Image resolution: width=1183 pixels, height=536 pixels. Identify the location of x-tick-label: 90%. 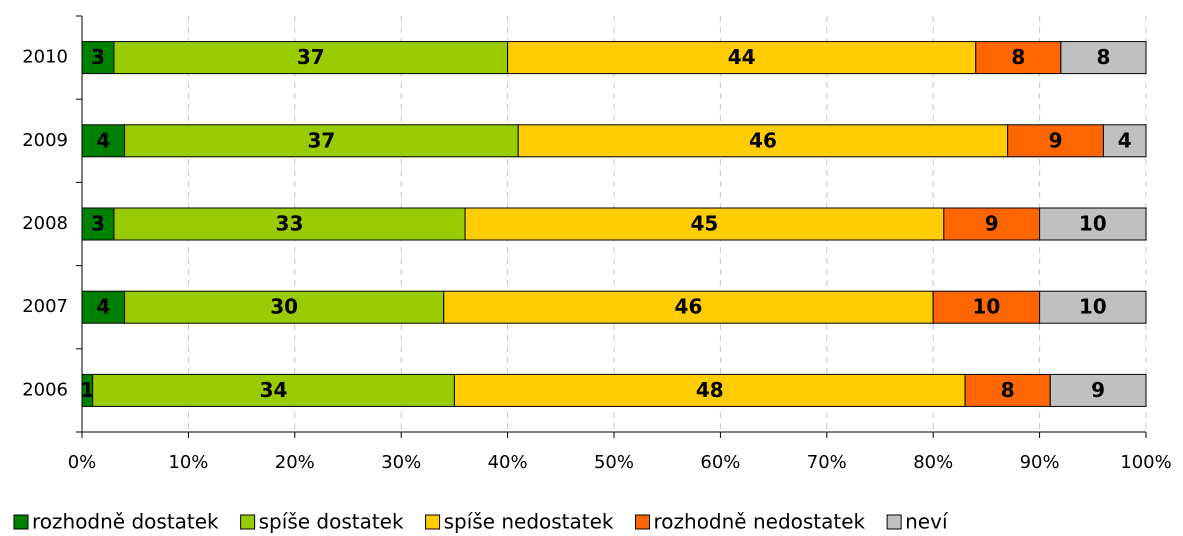
(1040, 462).